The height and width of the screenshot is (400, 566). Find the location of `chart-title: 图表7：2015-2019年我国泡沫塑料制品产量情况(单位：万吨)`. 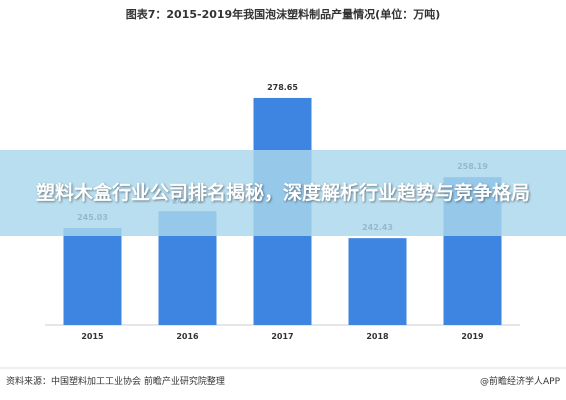

chart-title: 图表7：2015-2019年我国泡沫塑料制品产量情况(单位：万吨) is located at coordinates (283, 14).